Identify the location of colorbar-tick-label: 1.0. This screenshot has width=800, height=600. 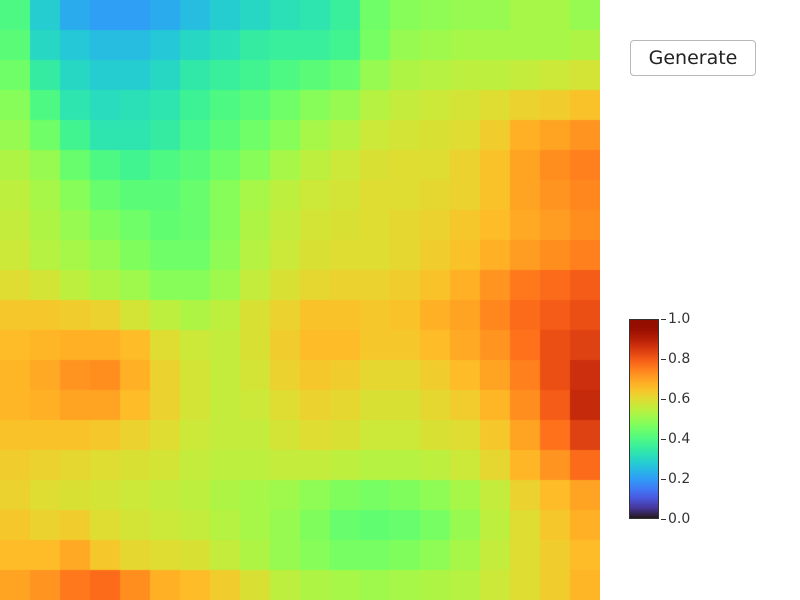
(679, 319).